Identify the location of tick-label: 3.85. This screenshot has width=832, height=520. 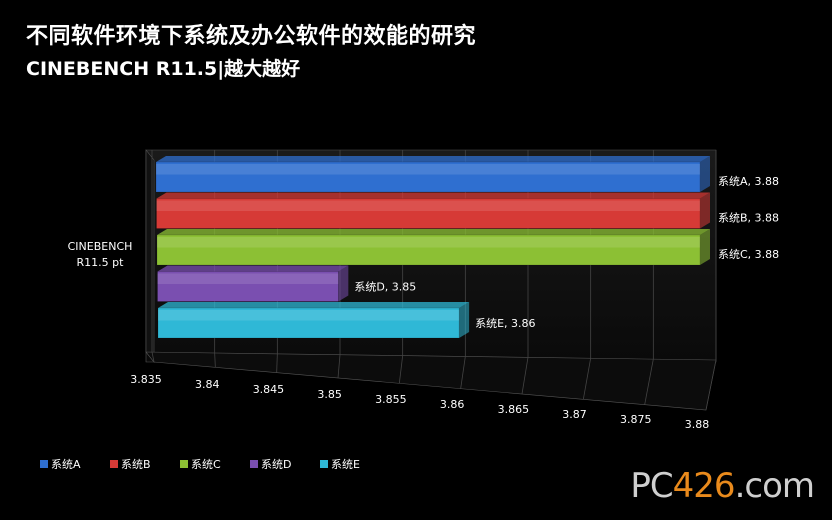
(329, 394).